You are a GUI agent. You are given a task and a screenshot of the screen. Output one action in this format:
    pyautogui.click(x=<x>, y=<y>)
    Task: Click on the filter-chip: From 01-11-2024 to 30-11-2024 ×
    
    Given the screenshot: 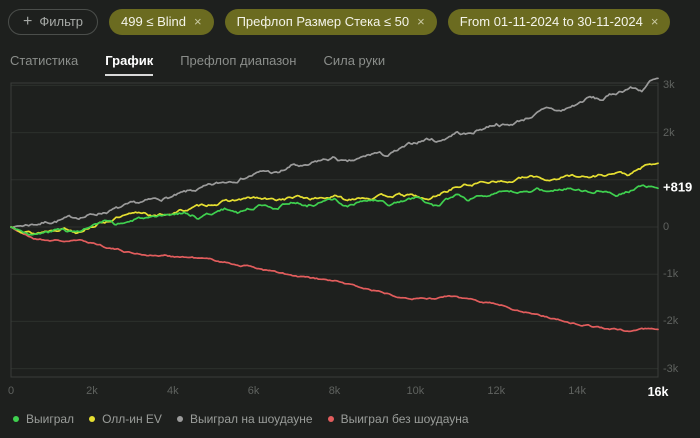 What is the action you would take?
    pyautogui.click(x=559, y=21)
    